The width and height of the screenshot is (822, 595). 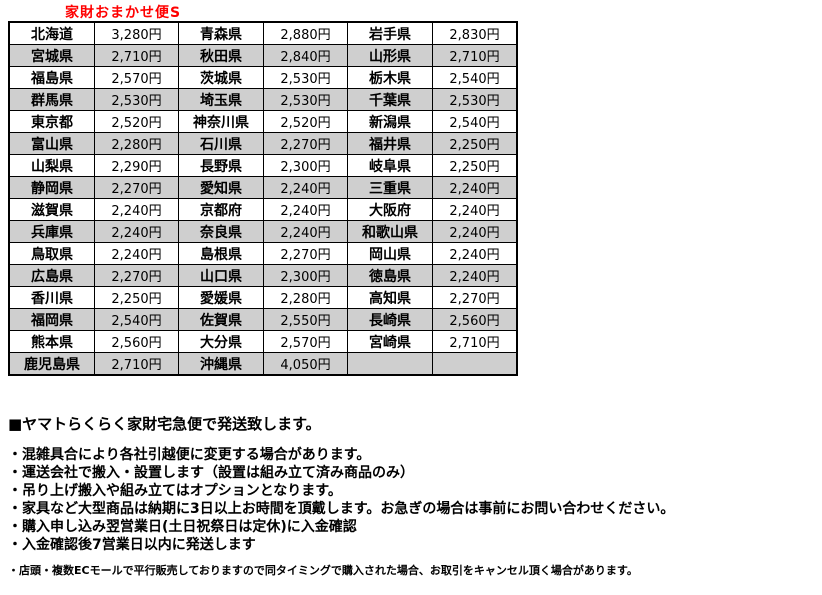 What do you see at coordinates (390, 253) in the screenshot?
I see `prefecture-cell: 岡山県` at bounding box center [390, 253].